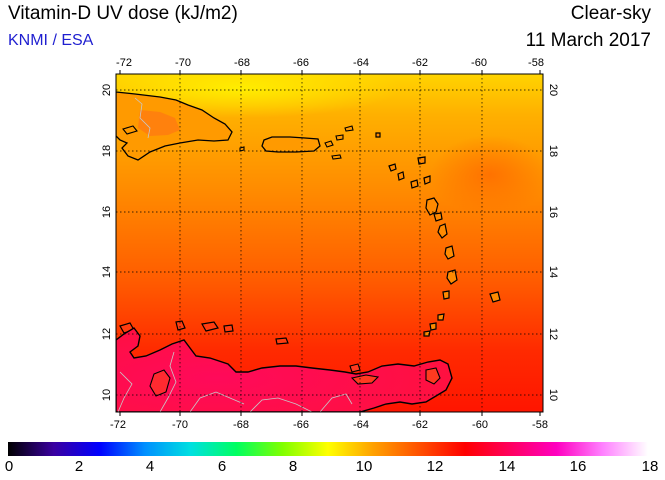  Describe the element at coordinates (355, 368) in the screenshot. I see `island-margarita` at that location.